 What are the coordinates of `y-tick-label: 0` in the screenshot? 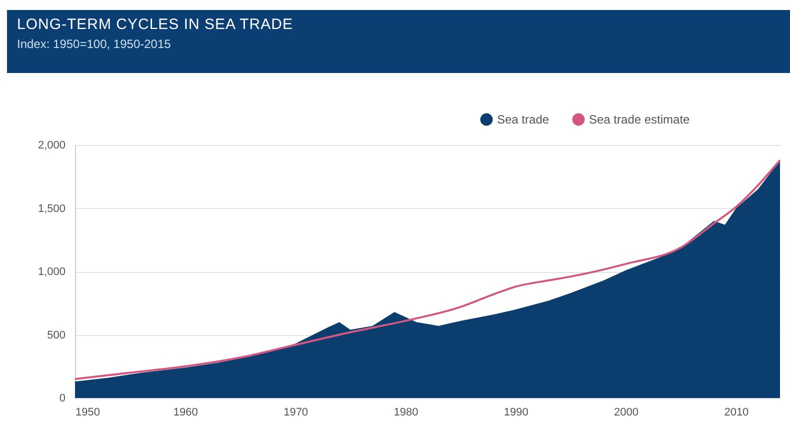 It's located at (62, 398).